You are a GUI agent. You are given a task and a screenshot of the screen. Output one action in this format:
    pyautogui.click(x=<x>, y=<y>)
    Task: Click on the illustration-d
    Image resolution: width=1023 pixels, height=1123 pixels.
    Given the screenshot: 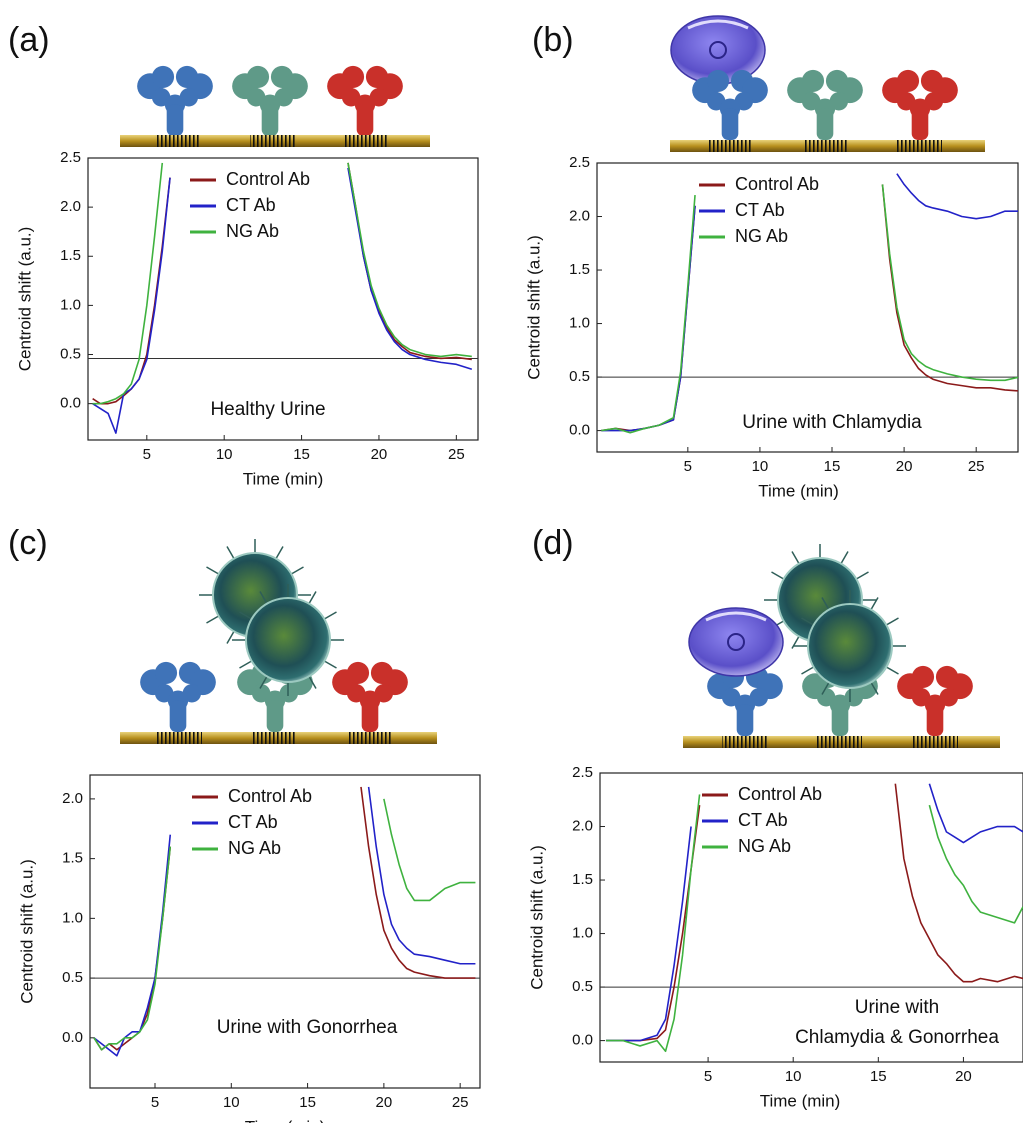 What is the action you would take?
    pyautogui.click(x=841, y=645)
    